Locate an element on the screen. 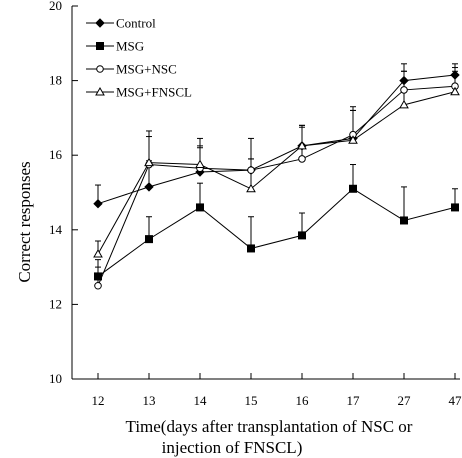 This screenshot has height=458, width=462. x-tick-label: 47 is located at coordinates (455, 400).